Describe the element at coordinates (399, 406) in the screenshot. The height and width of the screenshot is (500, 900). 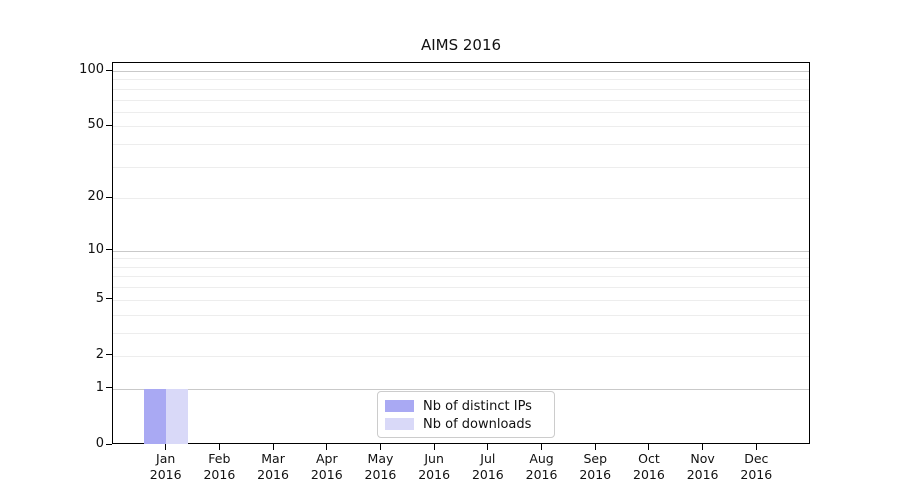
I see `legend-swatch-distinct-ips` at that location.